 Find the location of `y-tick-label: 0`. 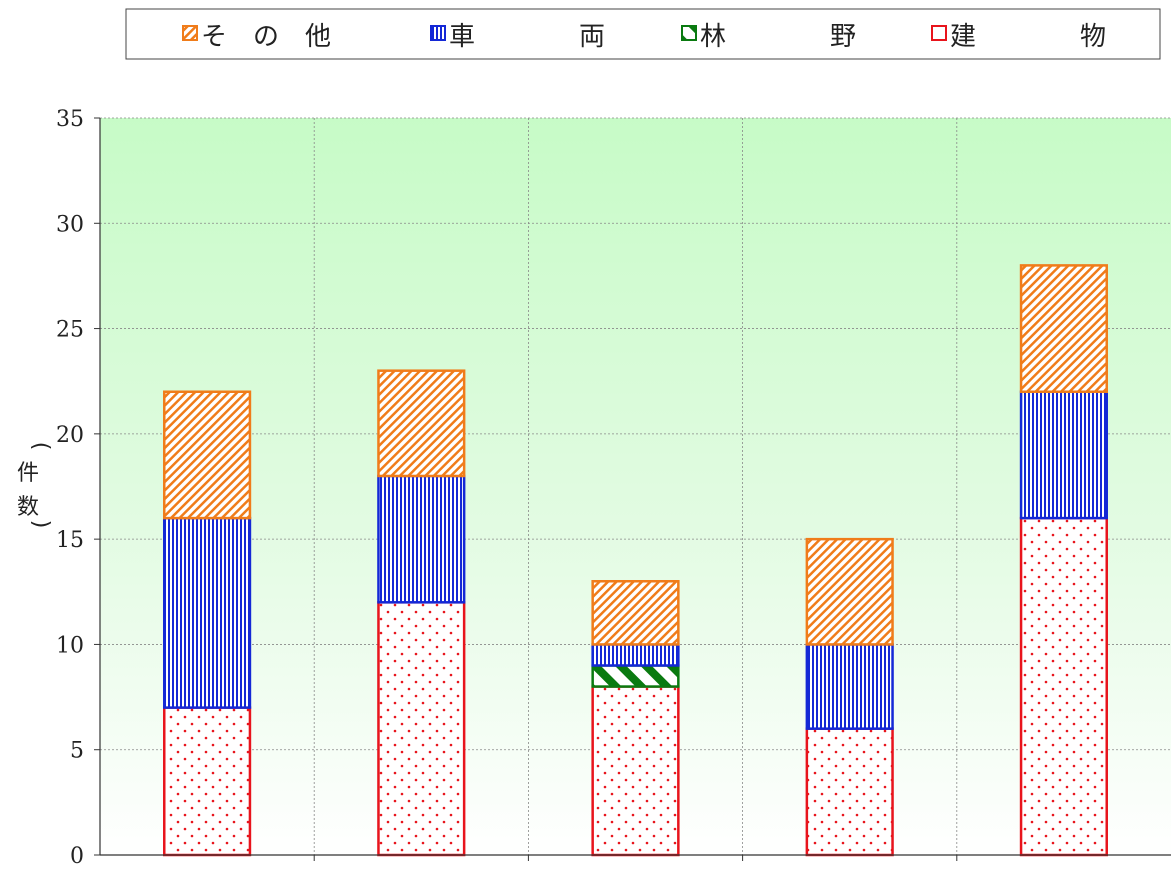

y-tick-label: 0 is located at coordinates (77, 856).